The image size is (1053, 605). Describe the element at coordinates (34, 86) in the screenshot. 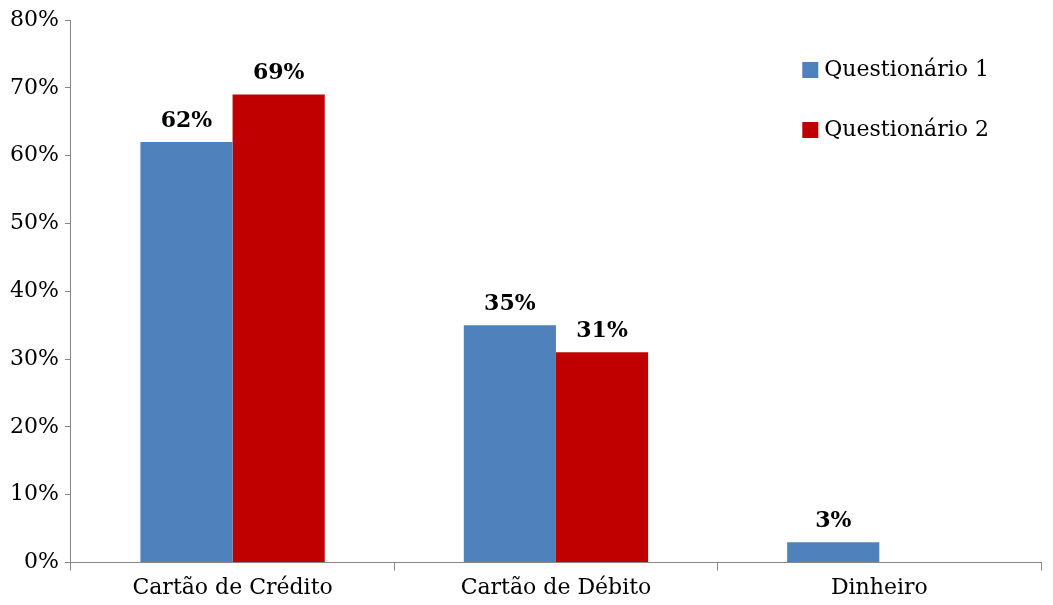

I see `y-tick-label: 70%` at that location.